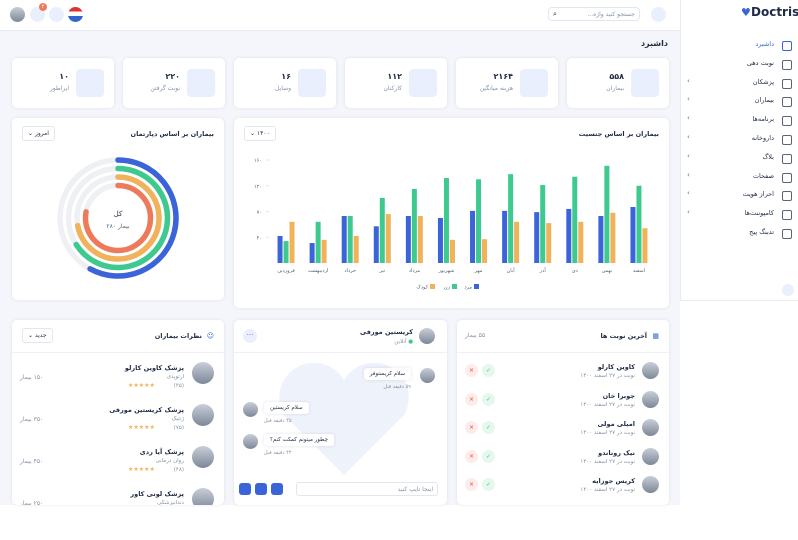 This screenshot has height=540, width=798. I want to click on user-avatar, so click(17, 14).